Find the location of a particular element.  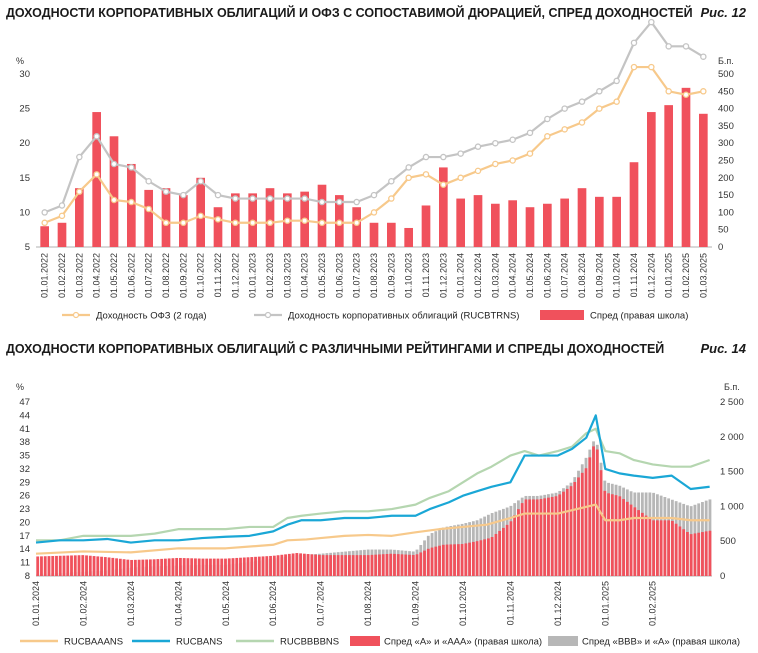

chart2-left-tick: 11 is located at coordinates (25, 563).